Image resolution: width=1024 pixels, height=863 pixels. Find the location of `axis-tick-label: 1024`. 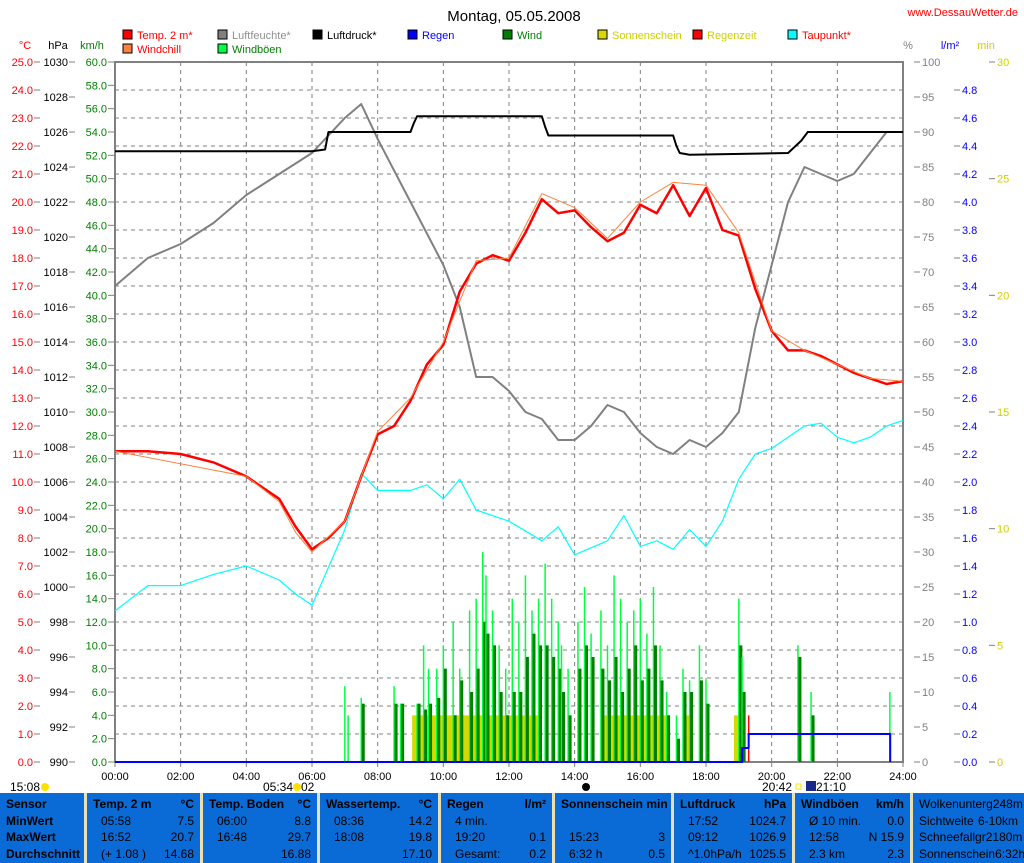

axis-tick-label: 1024 is located at coordinates (56, 168).